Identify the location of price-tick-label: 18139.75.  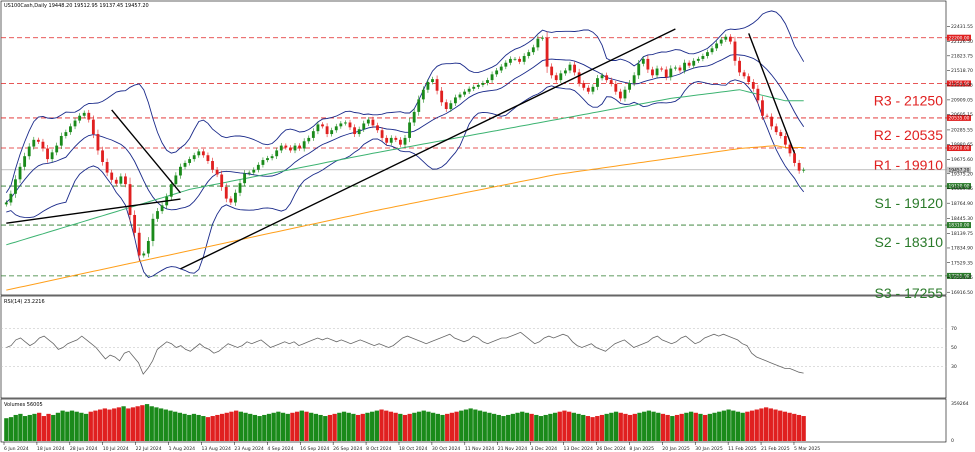
(962, 234).